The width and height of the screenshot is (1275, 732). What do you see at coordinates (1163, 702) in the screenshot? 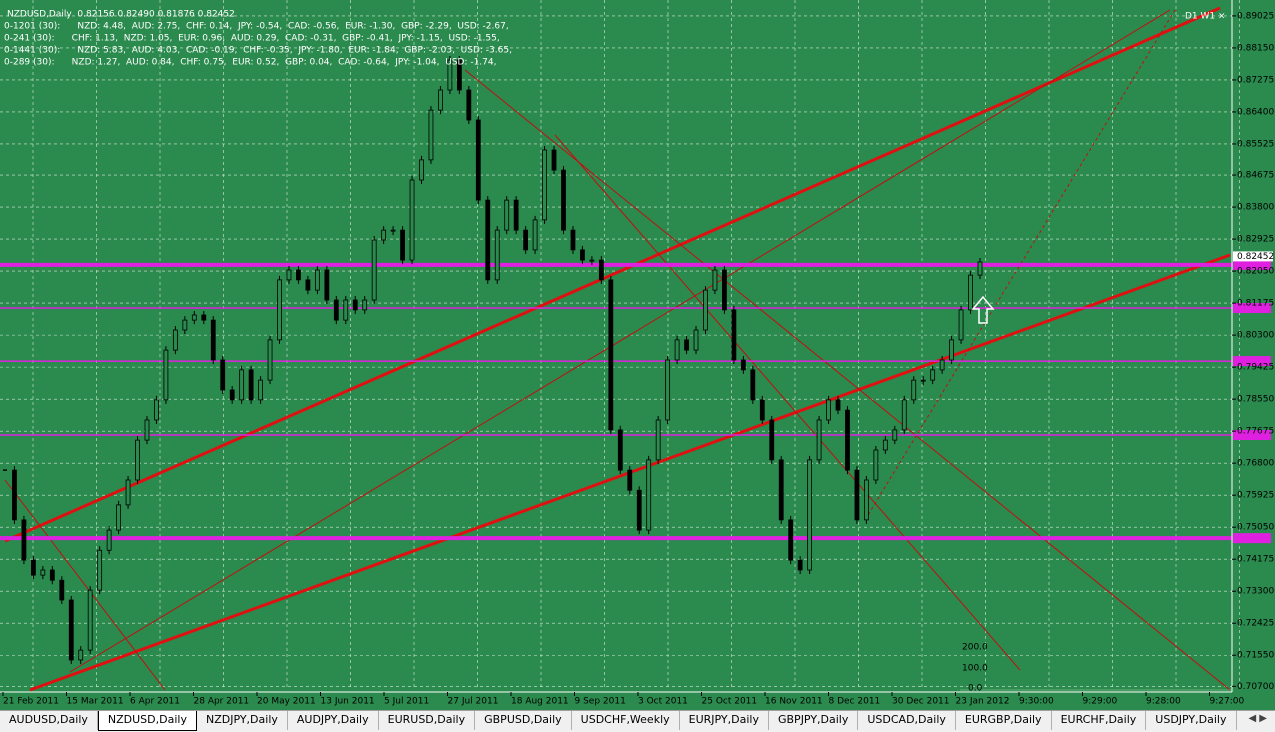
I see `x-tick-label: 9:28:00` at bounding box center [1163, 702].